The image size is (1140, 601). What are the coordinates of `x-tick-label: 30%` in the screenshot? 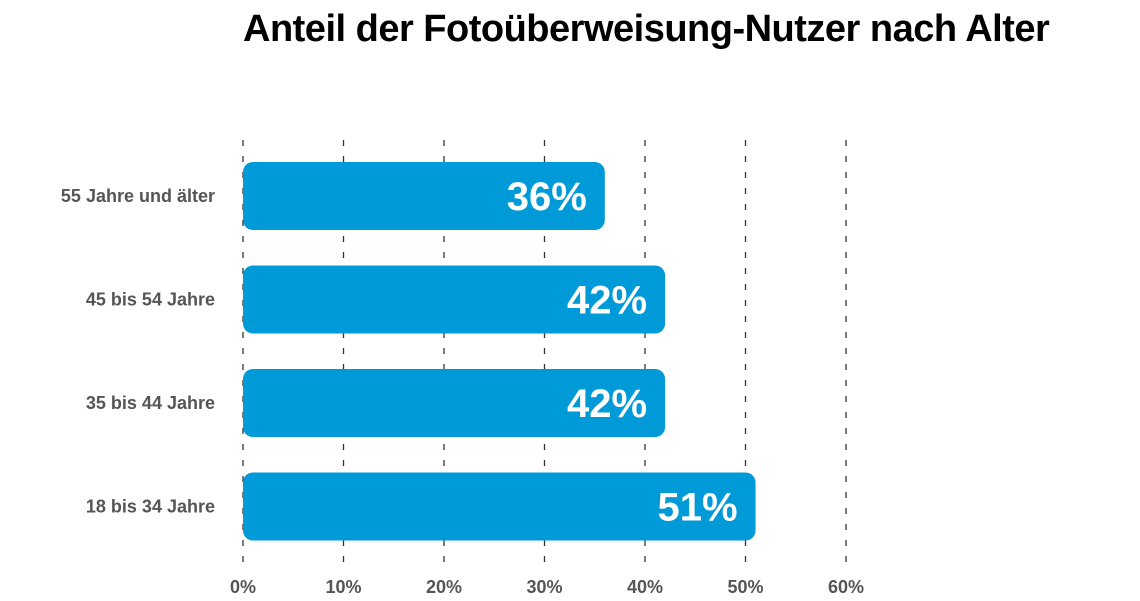 It's located at (544, 587).